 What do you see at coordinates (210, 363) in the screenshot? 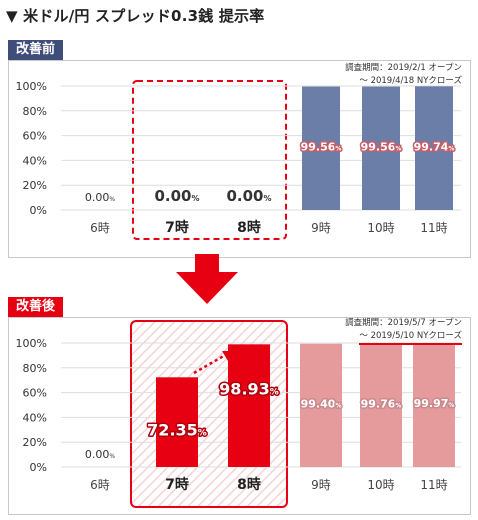
I see `improvement-arrow` at bounding box center [210, 363].